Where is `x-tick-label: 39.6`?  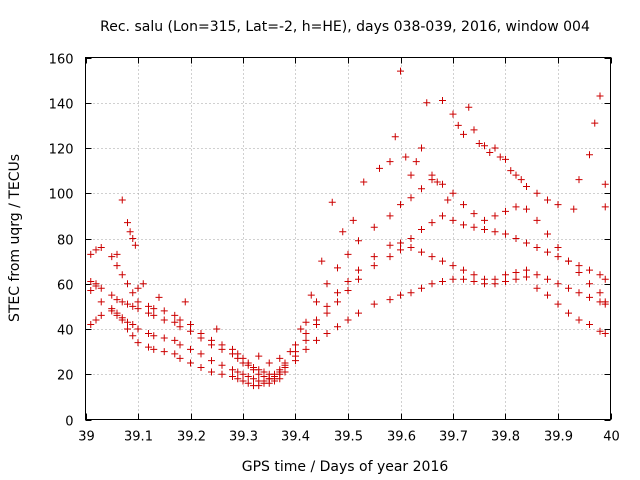 x-tick-label: 39.6 is located at coordinates (401, 437).